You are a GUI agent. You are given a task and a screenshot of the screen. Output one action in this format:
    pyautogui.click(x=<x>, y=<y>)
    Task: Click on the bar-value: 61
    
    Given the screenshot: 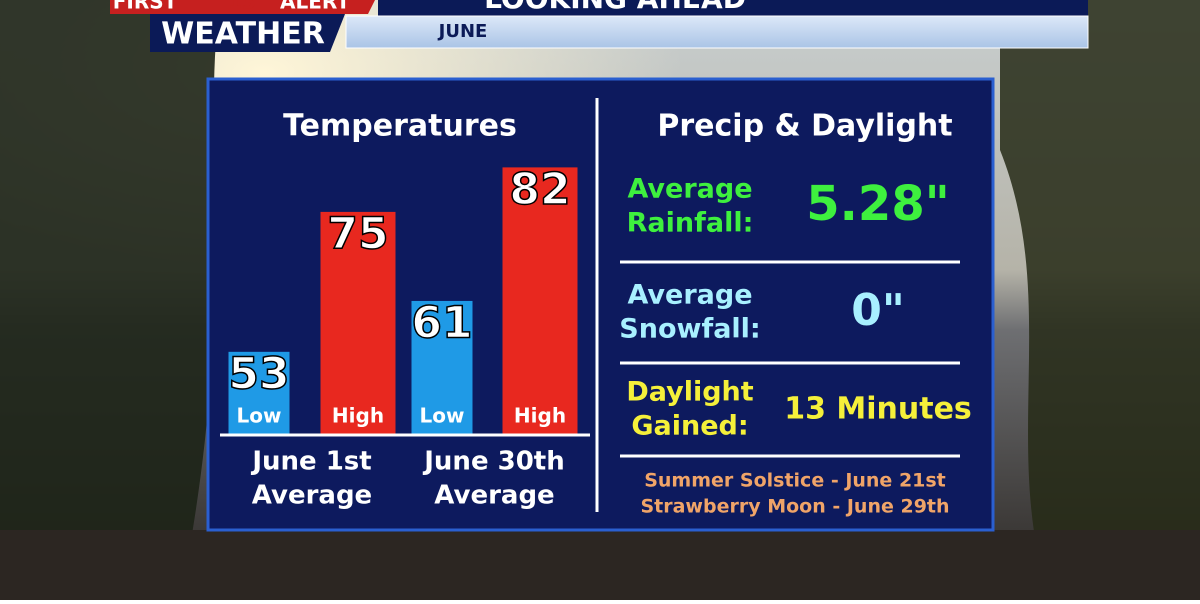 What is the action you would take?
    pyautogui.click(x=441, y=322)
    